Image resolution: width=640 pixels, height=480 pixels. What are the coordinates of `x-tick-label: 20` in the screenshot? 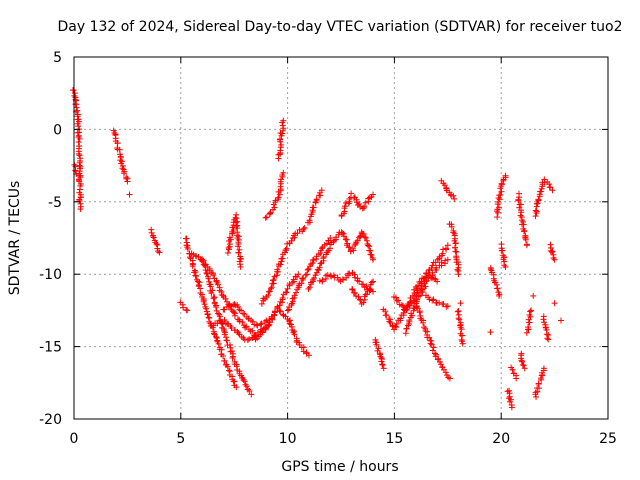 It's located at (501, 439).